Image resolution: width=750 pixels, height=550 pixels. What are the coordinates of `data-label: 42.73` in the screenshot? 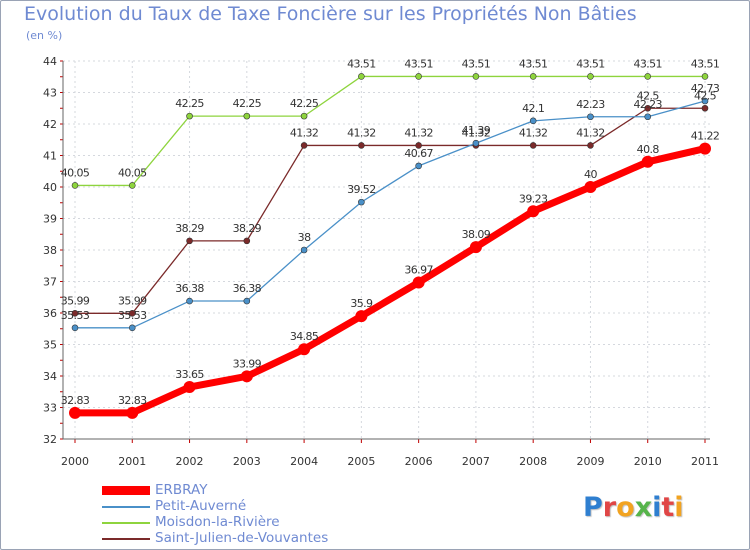 It's located at (705, 88).